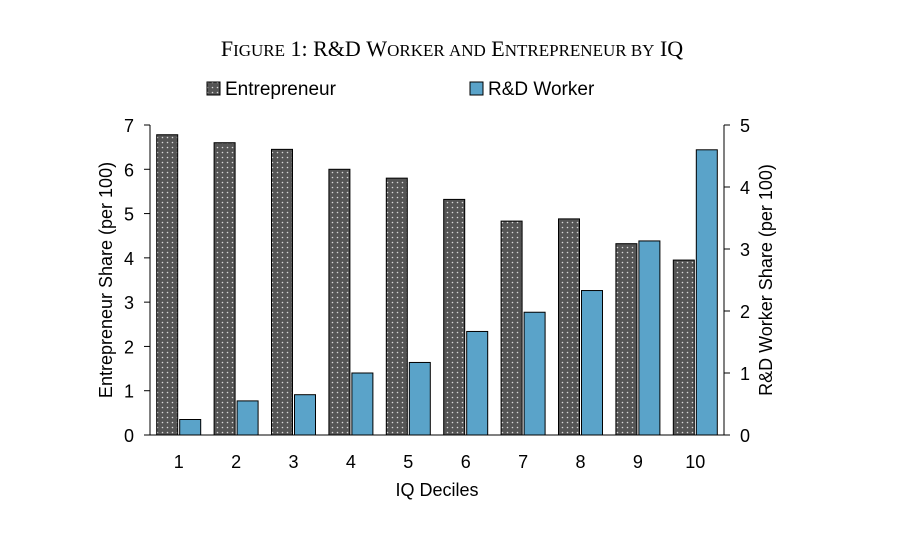 The height and width of the screenshot is (542, 904). I want to click on x-tick-label: 8, so click(580, 462).